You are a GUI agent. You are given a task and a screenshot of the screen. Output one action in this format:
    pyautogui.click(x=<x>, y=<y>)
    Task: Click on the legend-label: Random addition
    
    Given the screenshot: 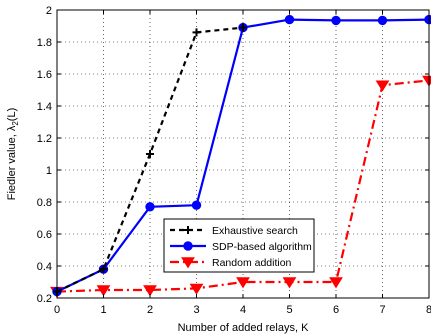 What is the action you would take?
    pyautogui.click(x=252, y=263)
    